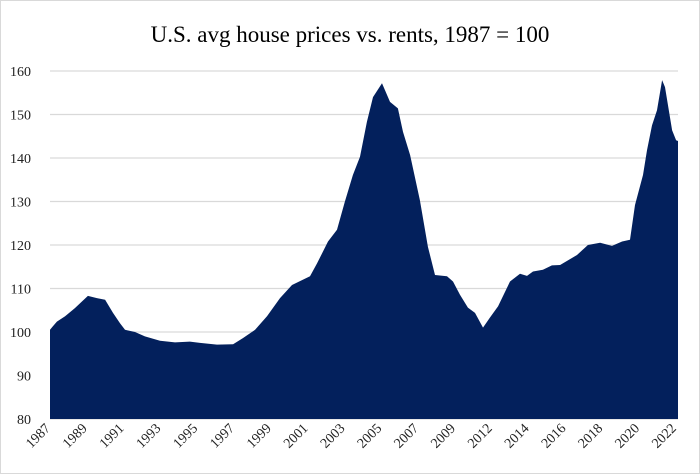 The height and width of the screenshot is (474, 700). I want to click on y-tick-label: 100, so click(20, 333).